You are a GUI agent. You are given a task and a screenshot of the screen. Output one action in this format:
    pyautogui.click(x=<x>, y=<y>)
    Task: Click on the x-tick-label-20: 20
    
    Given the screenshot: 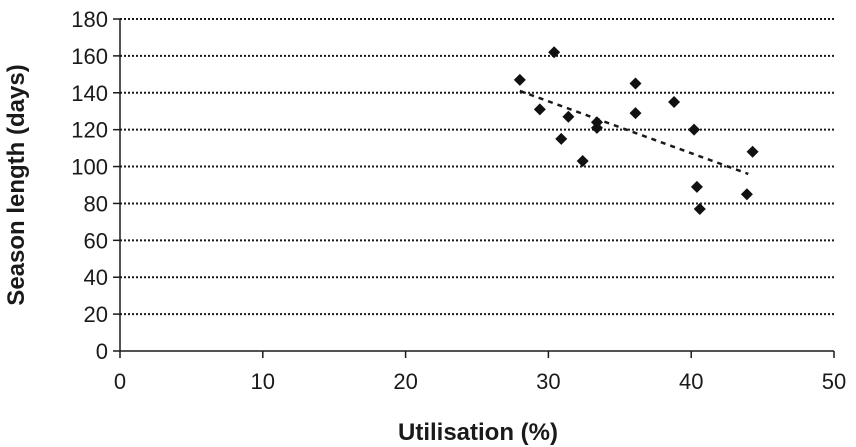 What is the action you would take?
    pyautogui.click(x=405, y=381)
    